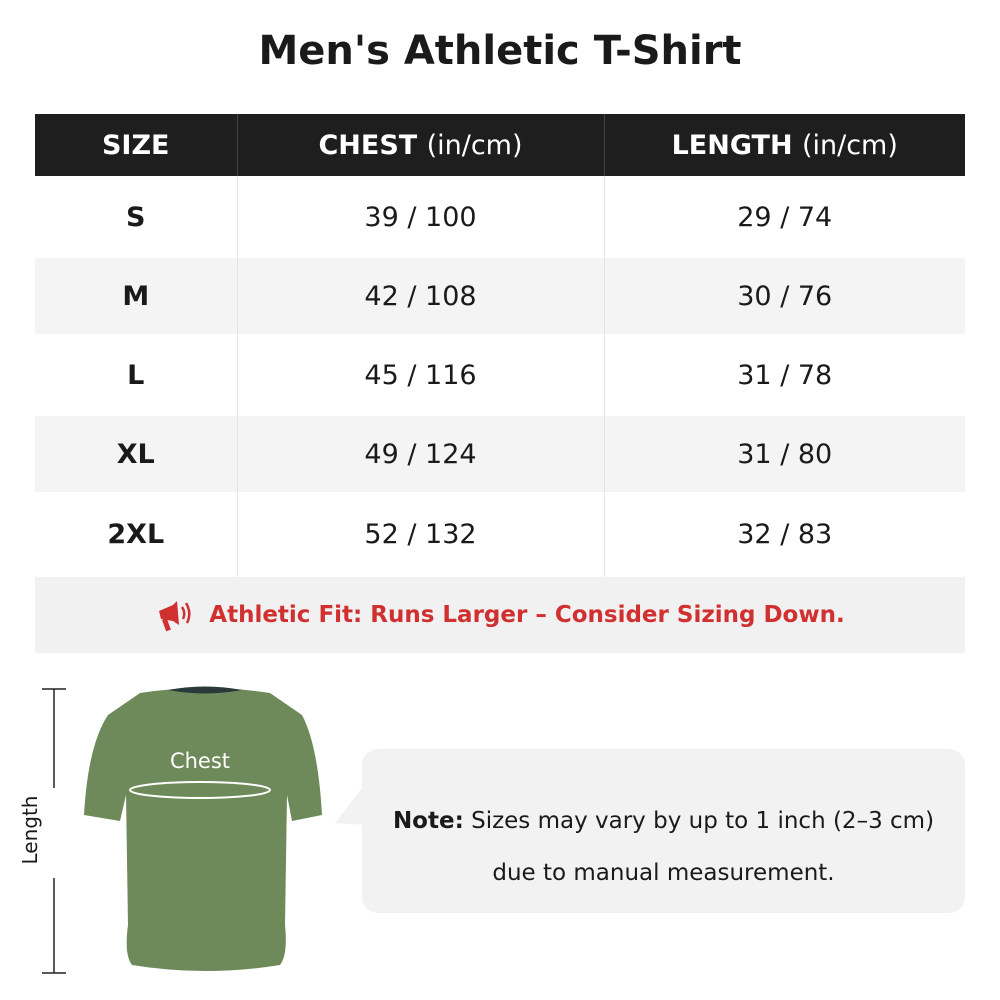 The image size is (1000, 1000). I want to click on cell-chest: 45 / 116, so click(420, 375).